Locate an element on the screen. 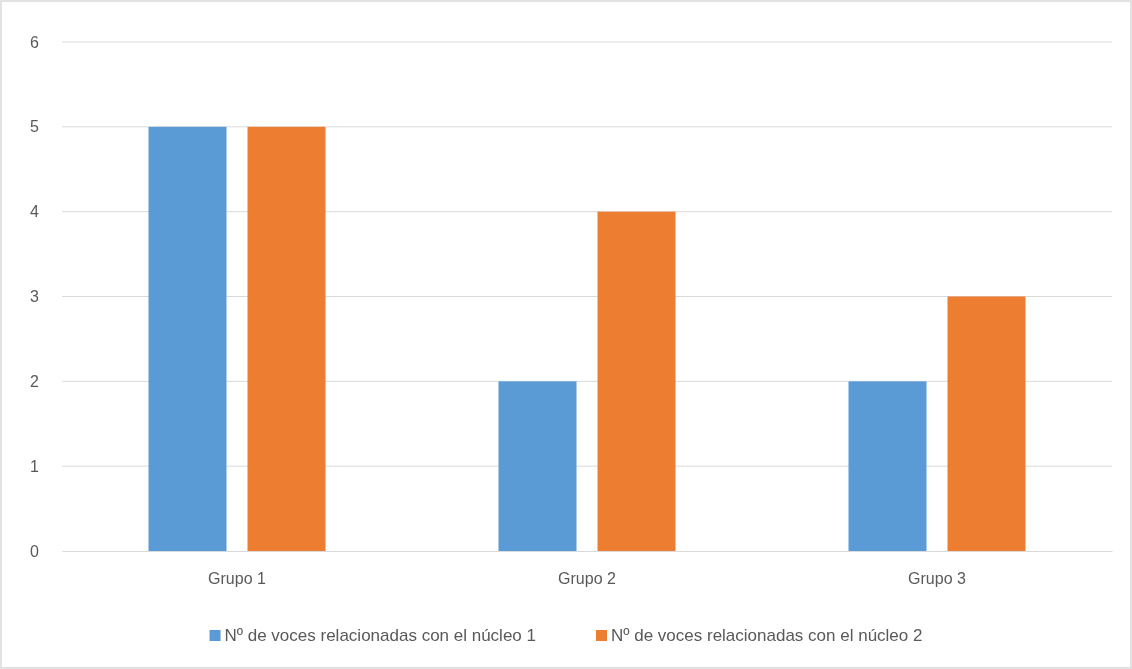  x-tick-label: Grupo 3 is located at coordinates (937, 579).